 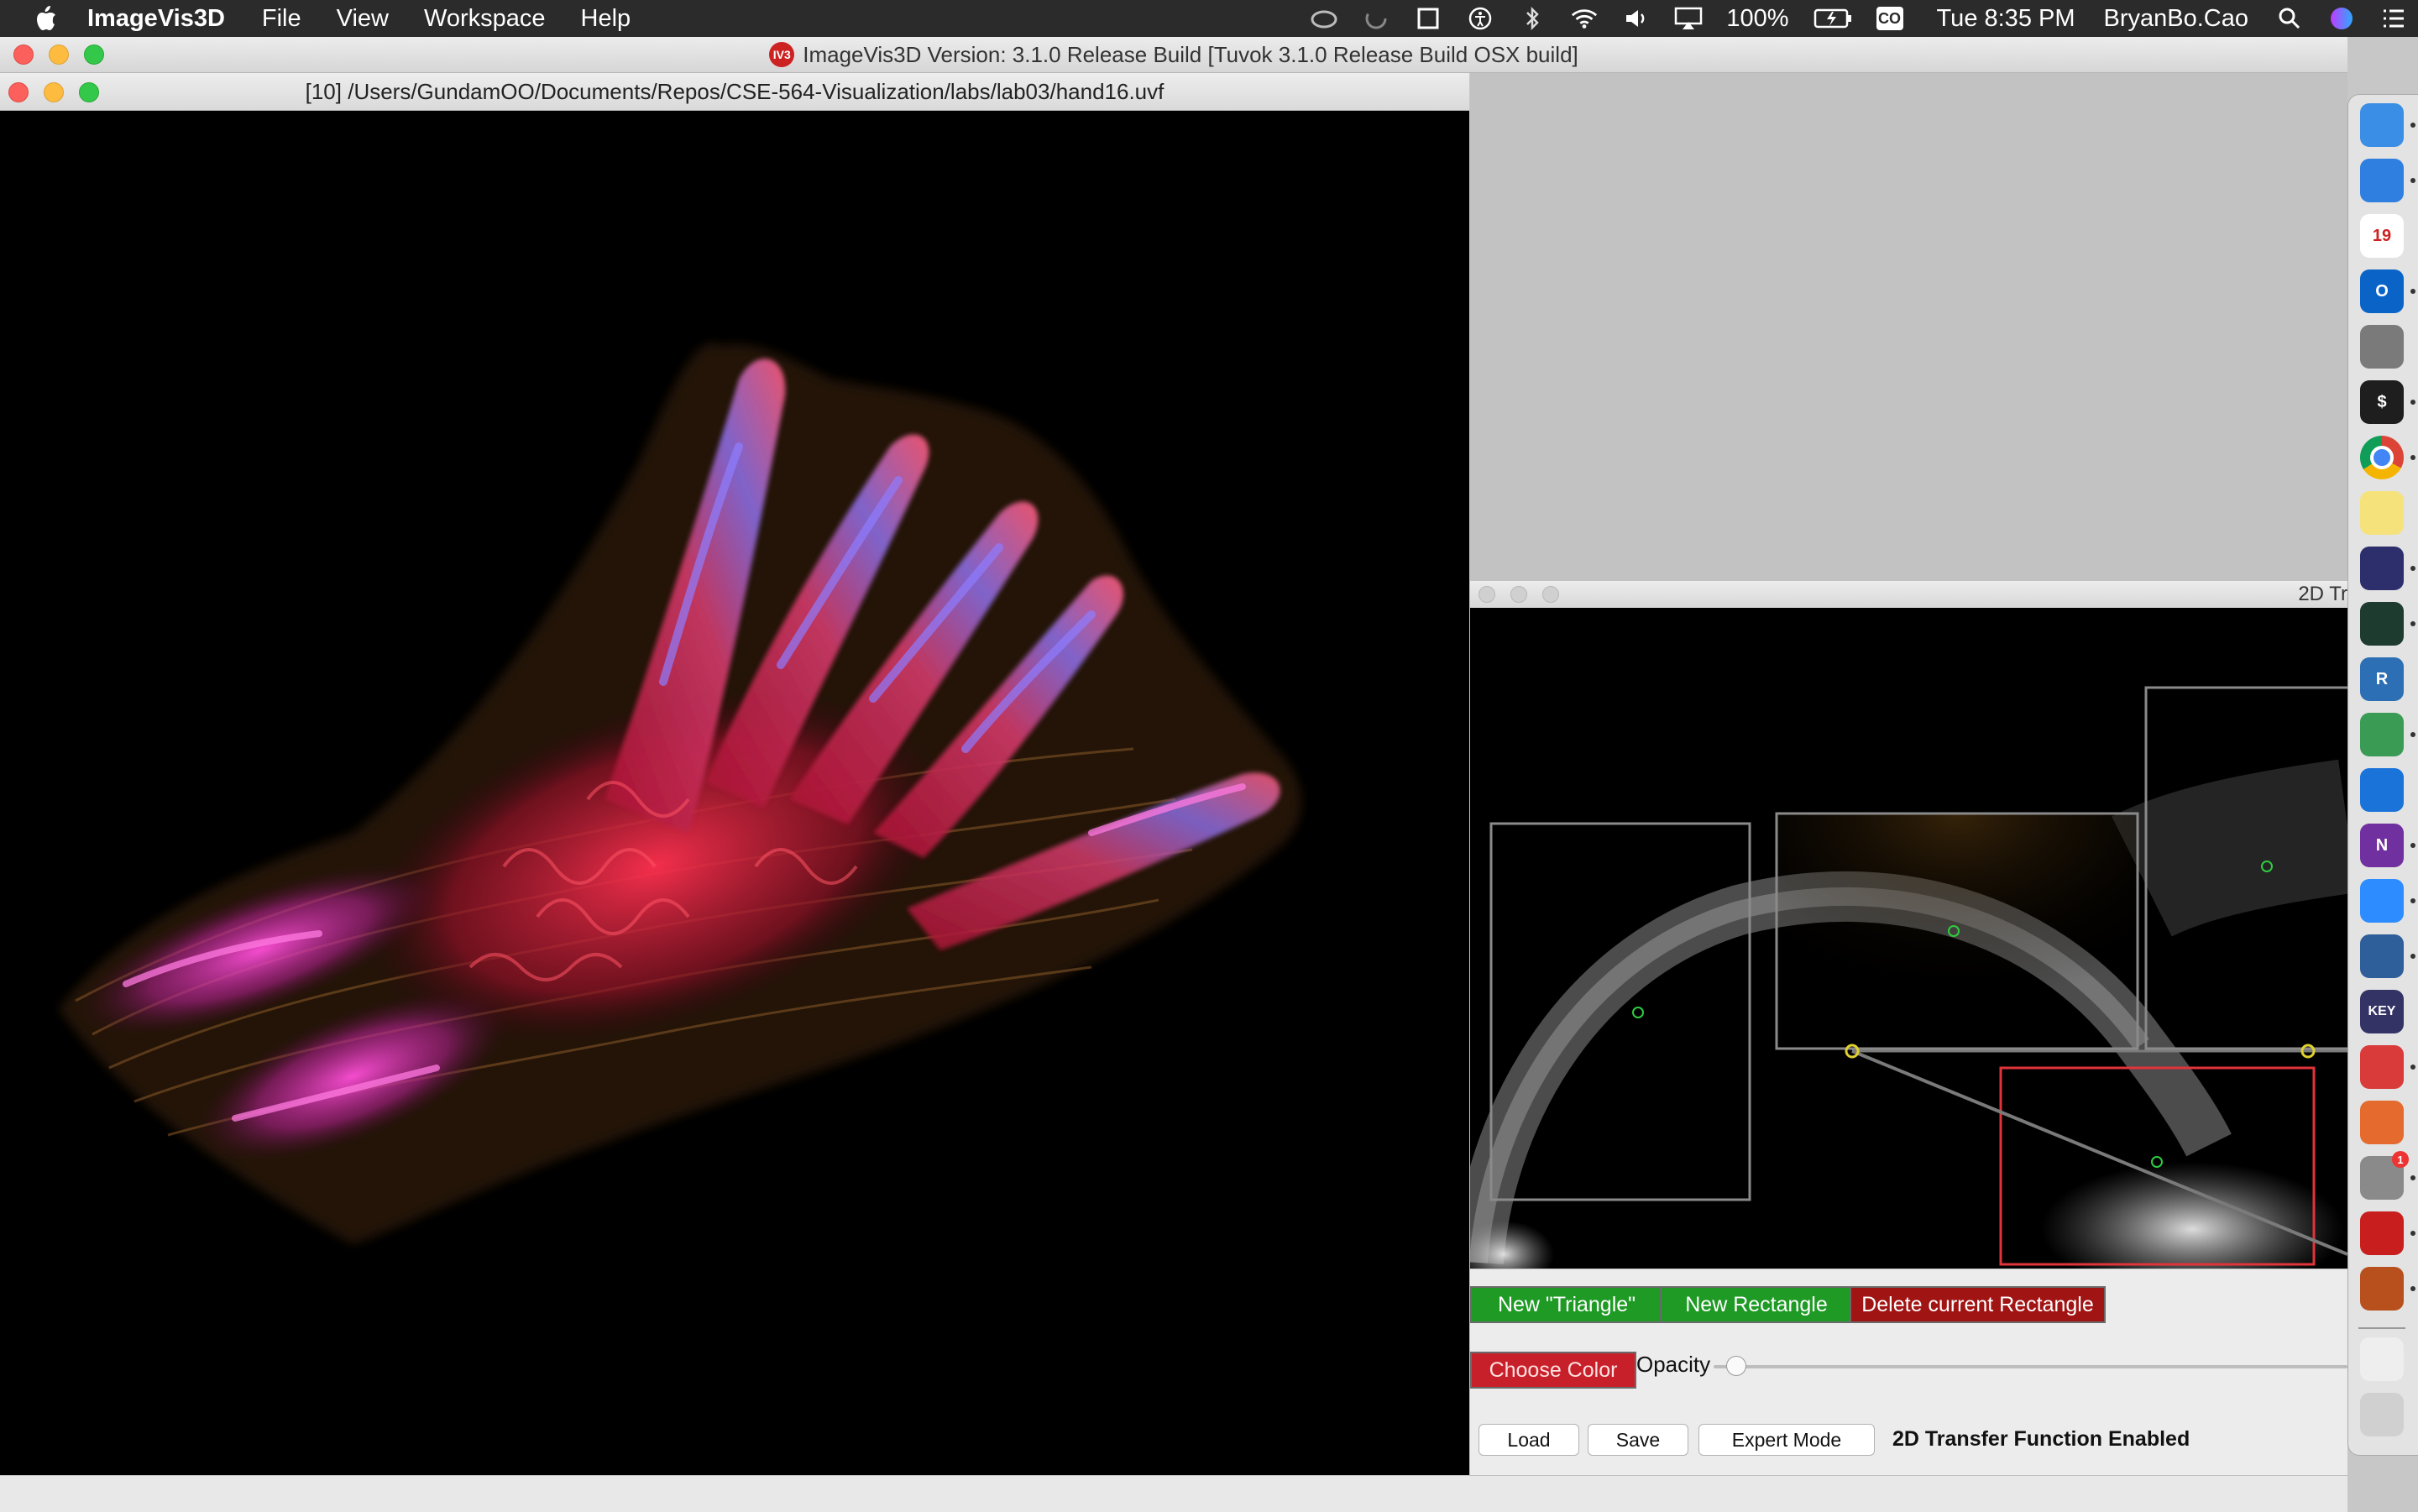 I want to click on accessibility-icon, so click(x=1480, y=18).